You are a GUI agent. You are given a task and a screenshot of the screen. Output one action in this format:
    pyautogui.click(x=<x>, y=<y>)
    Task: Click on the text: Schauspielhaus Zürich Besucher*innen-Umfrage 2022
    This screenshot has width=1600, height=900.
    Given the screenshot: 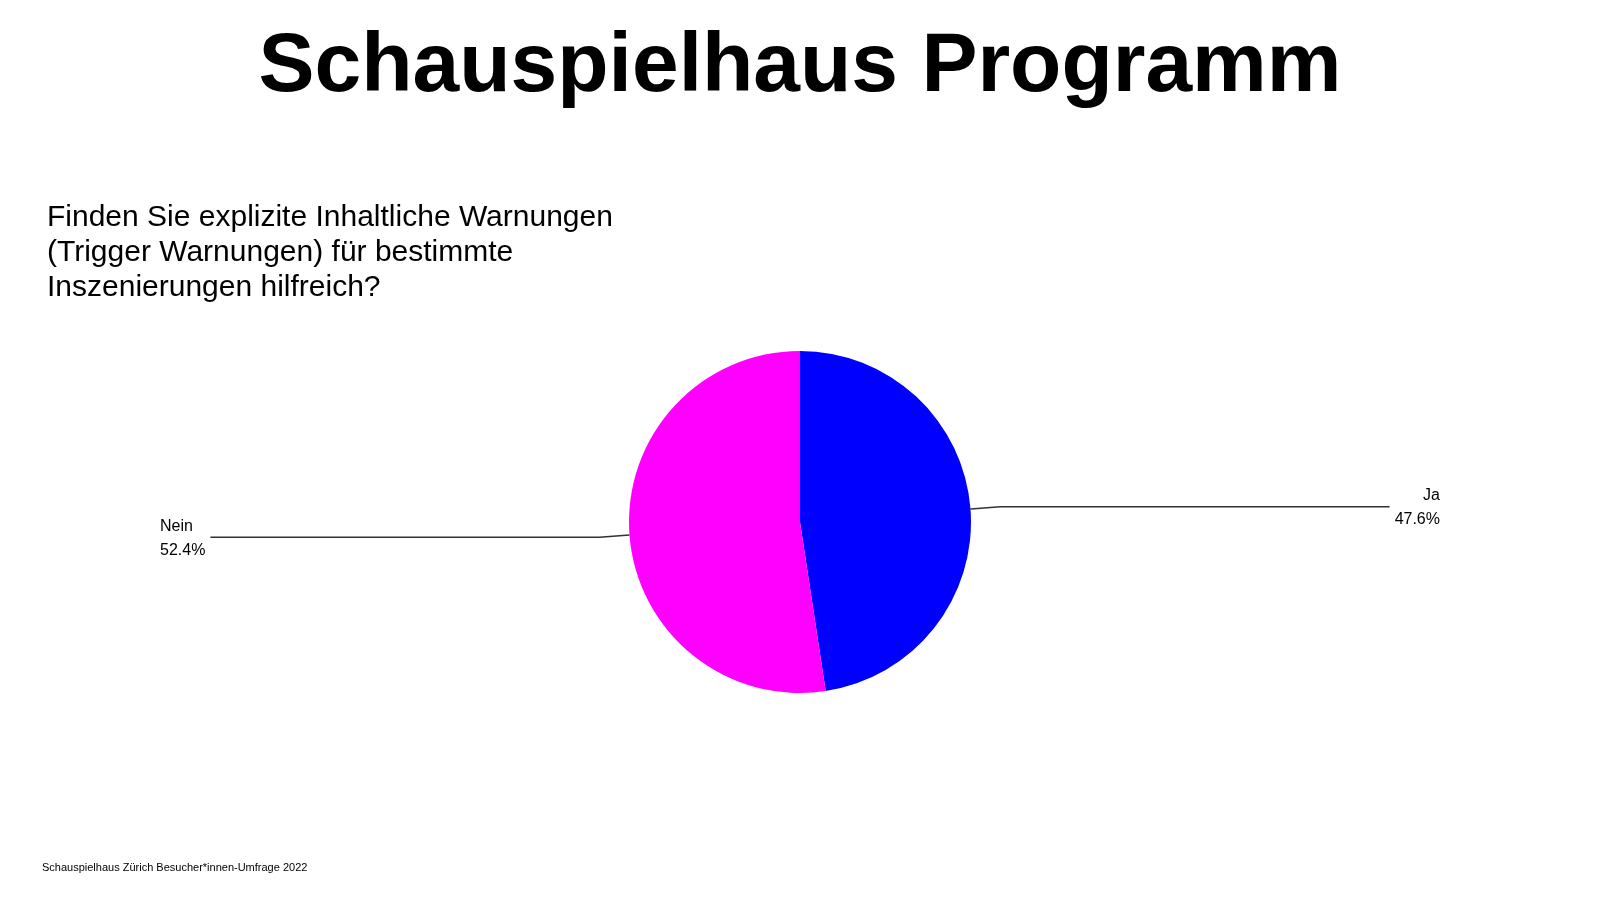 What is the action you would take?
    pyautogui.click(x=175, y=866)
    